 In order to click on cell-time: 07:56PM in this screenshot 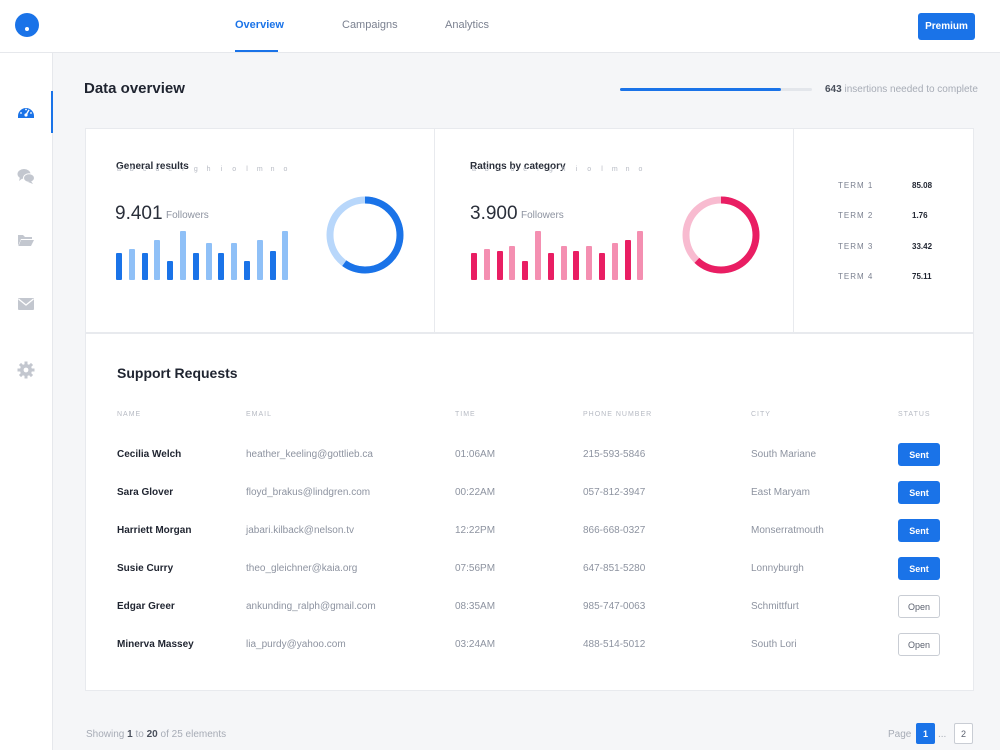, I will do `click(475, 568)`.